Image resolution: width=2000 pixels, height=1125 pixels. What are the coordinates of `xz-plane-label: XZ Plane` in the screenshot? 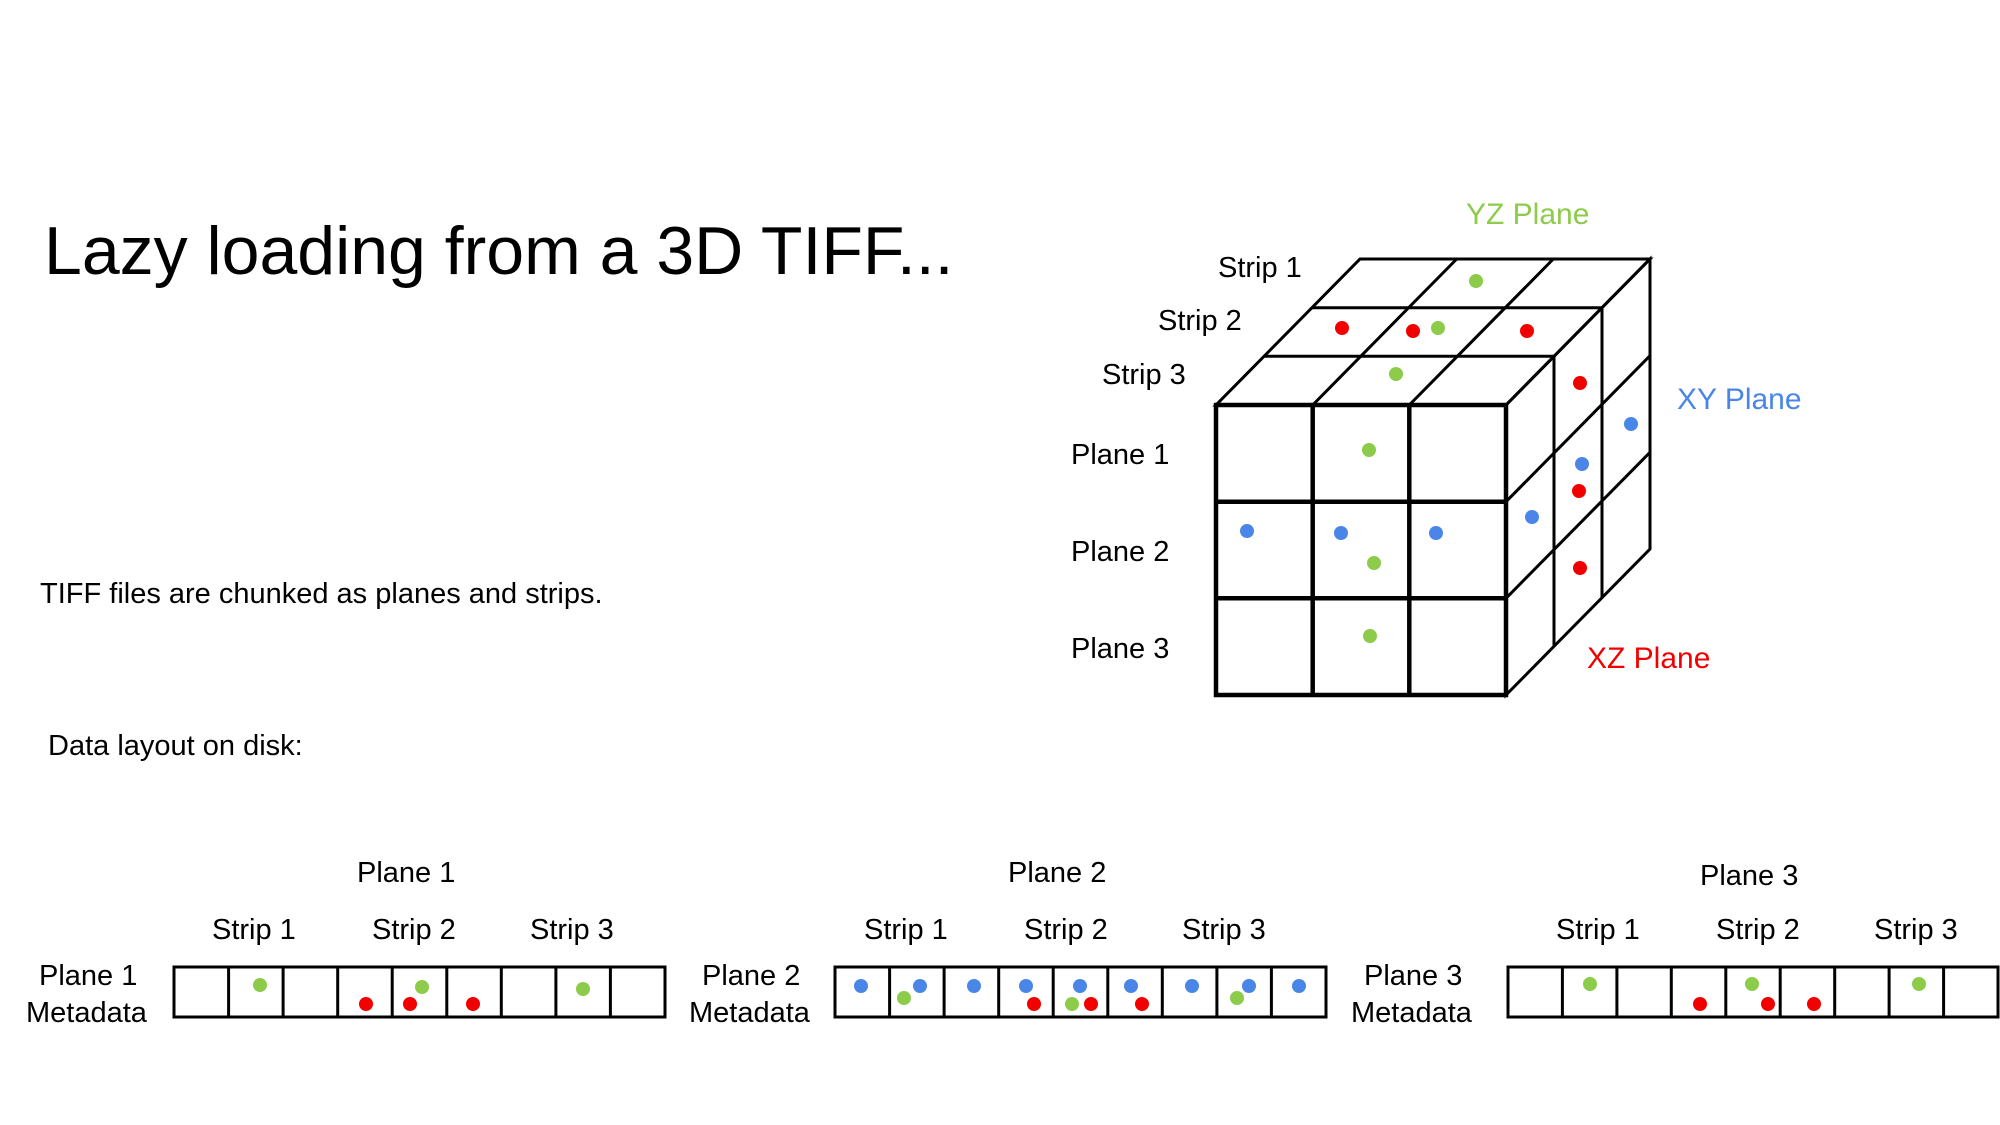 It's located at (1648, 658).